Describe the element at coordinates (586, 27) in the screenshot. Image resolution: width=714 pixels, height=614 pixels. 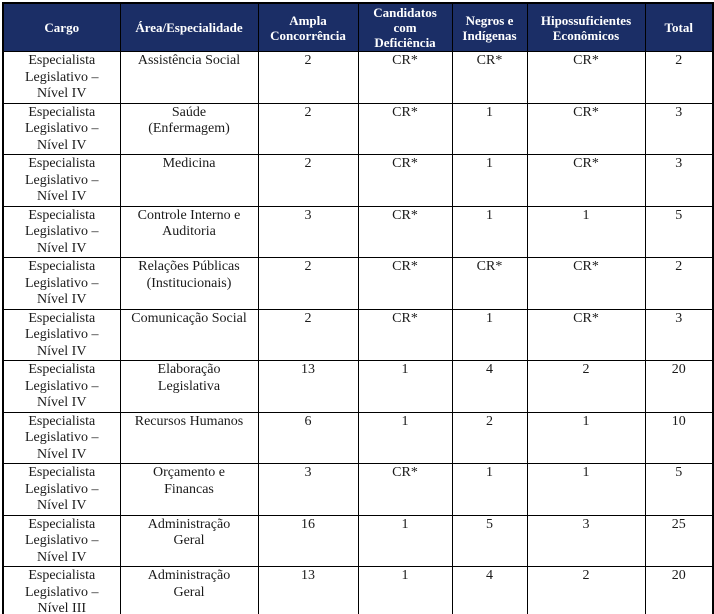
I see `column-header-hipossuficientes-economicos: Hipossuficientes Econômicos` at that location.